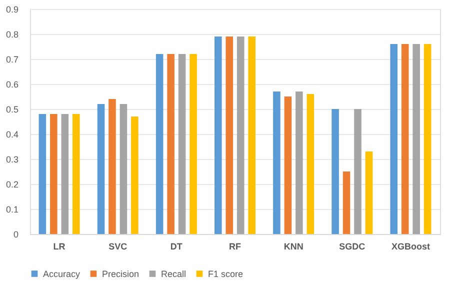 This screenshot has width=474, height=282. Describe the element at coordinates (235, 247) in the screenshot. I see `x-tick-label: RF` at that location.